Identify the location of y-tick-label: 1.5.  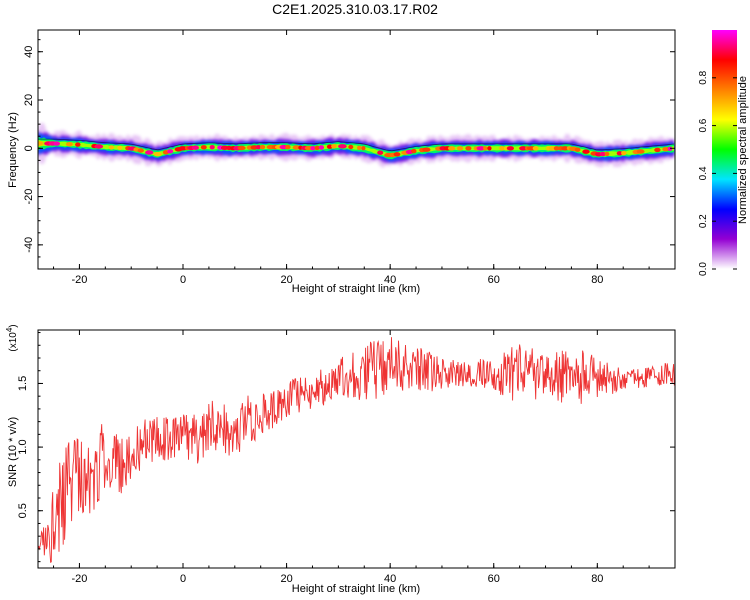
(23, 383).